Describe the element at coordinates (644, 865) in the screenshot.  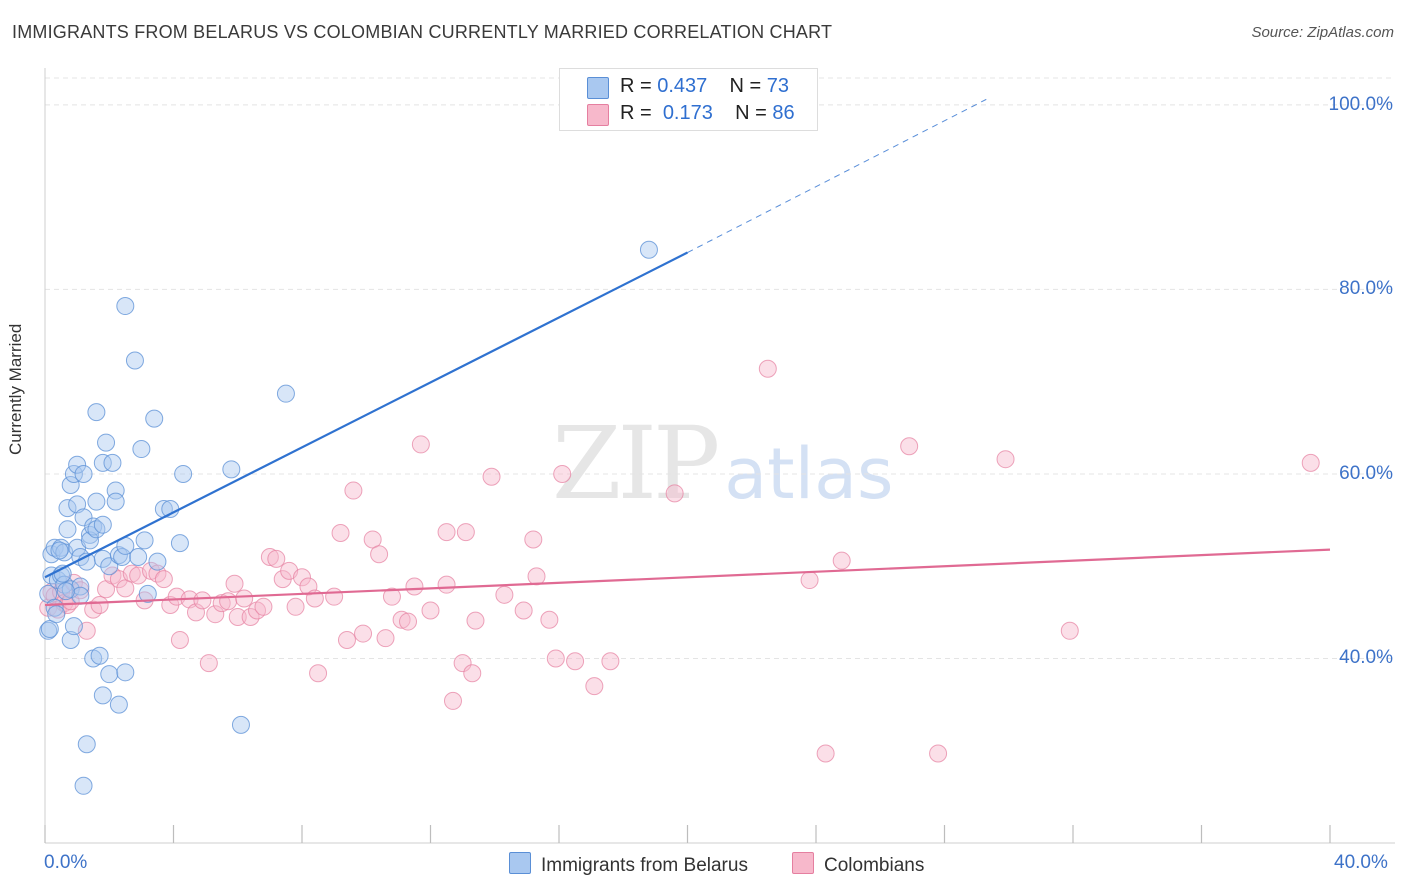
I see `belarus-legend-label: Immigrants from Belarus` at that location.